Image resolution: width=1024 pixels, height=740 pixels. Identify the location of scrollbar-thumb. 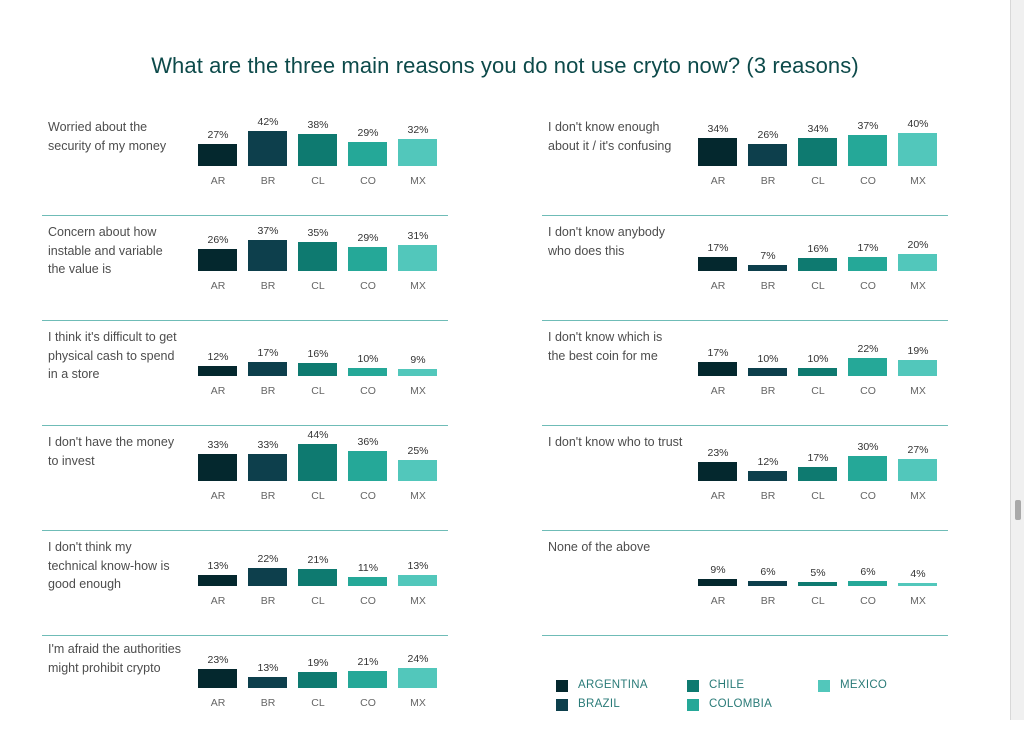
(1018, 510).